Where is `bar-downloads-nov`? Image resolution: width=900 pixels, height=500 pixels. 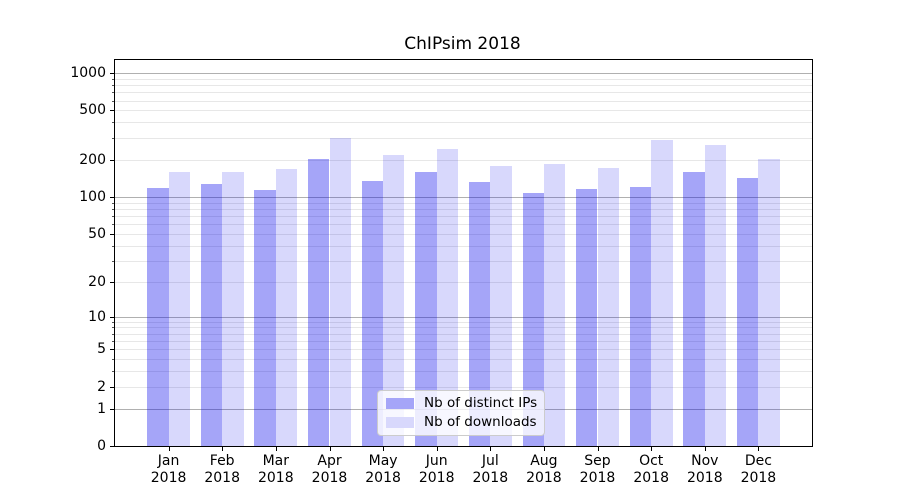
bar-downloads-nov is located at coordinates (715, 295).